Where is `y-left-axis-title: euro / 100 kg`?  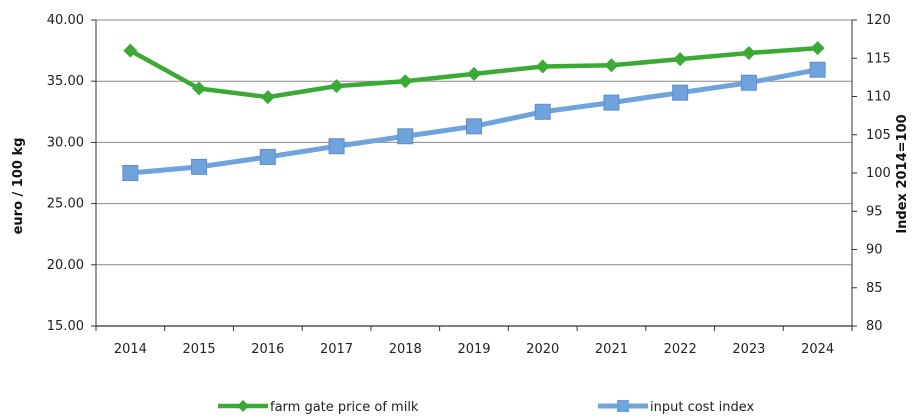 y-left-axis-title: euro / 100 kg is located at coordinates (18, 186).